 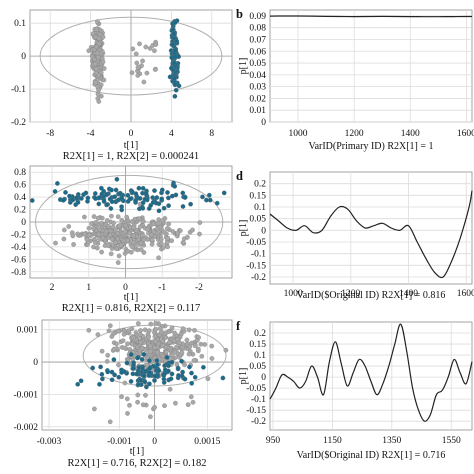 What do you see at coordinates (257, 111) in the screenshot?
I see `y-tick-label: 0.01` at bounding box center [257, 111].